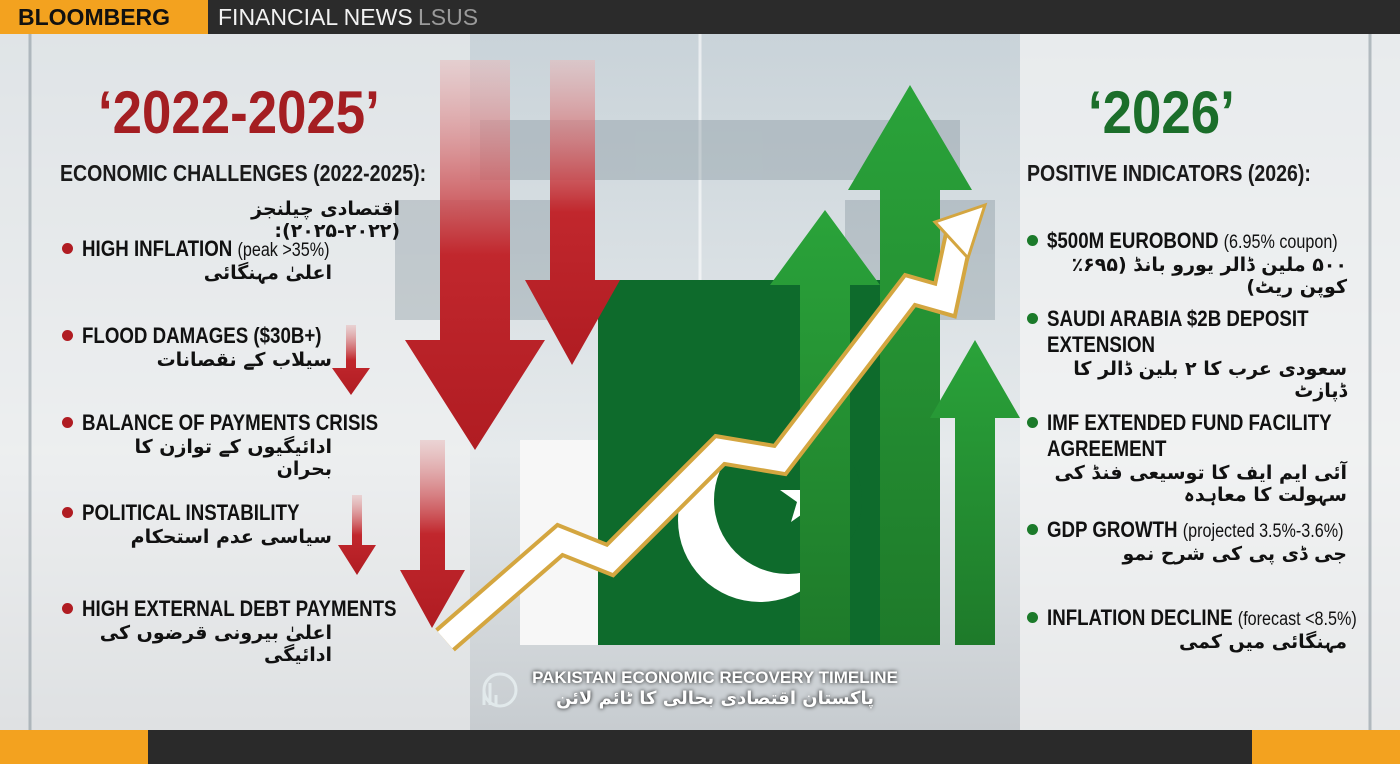 This screenshot has height=764, width=1400. I want to click on tag-label: LSUS, so click(448, 17).